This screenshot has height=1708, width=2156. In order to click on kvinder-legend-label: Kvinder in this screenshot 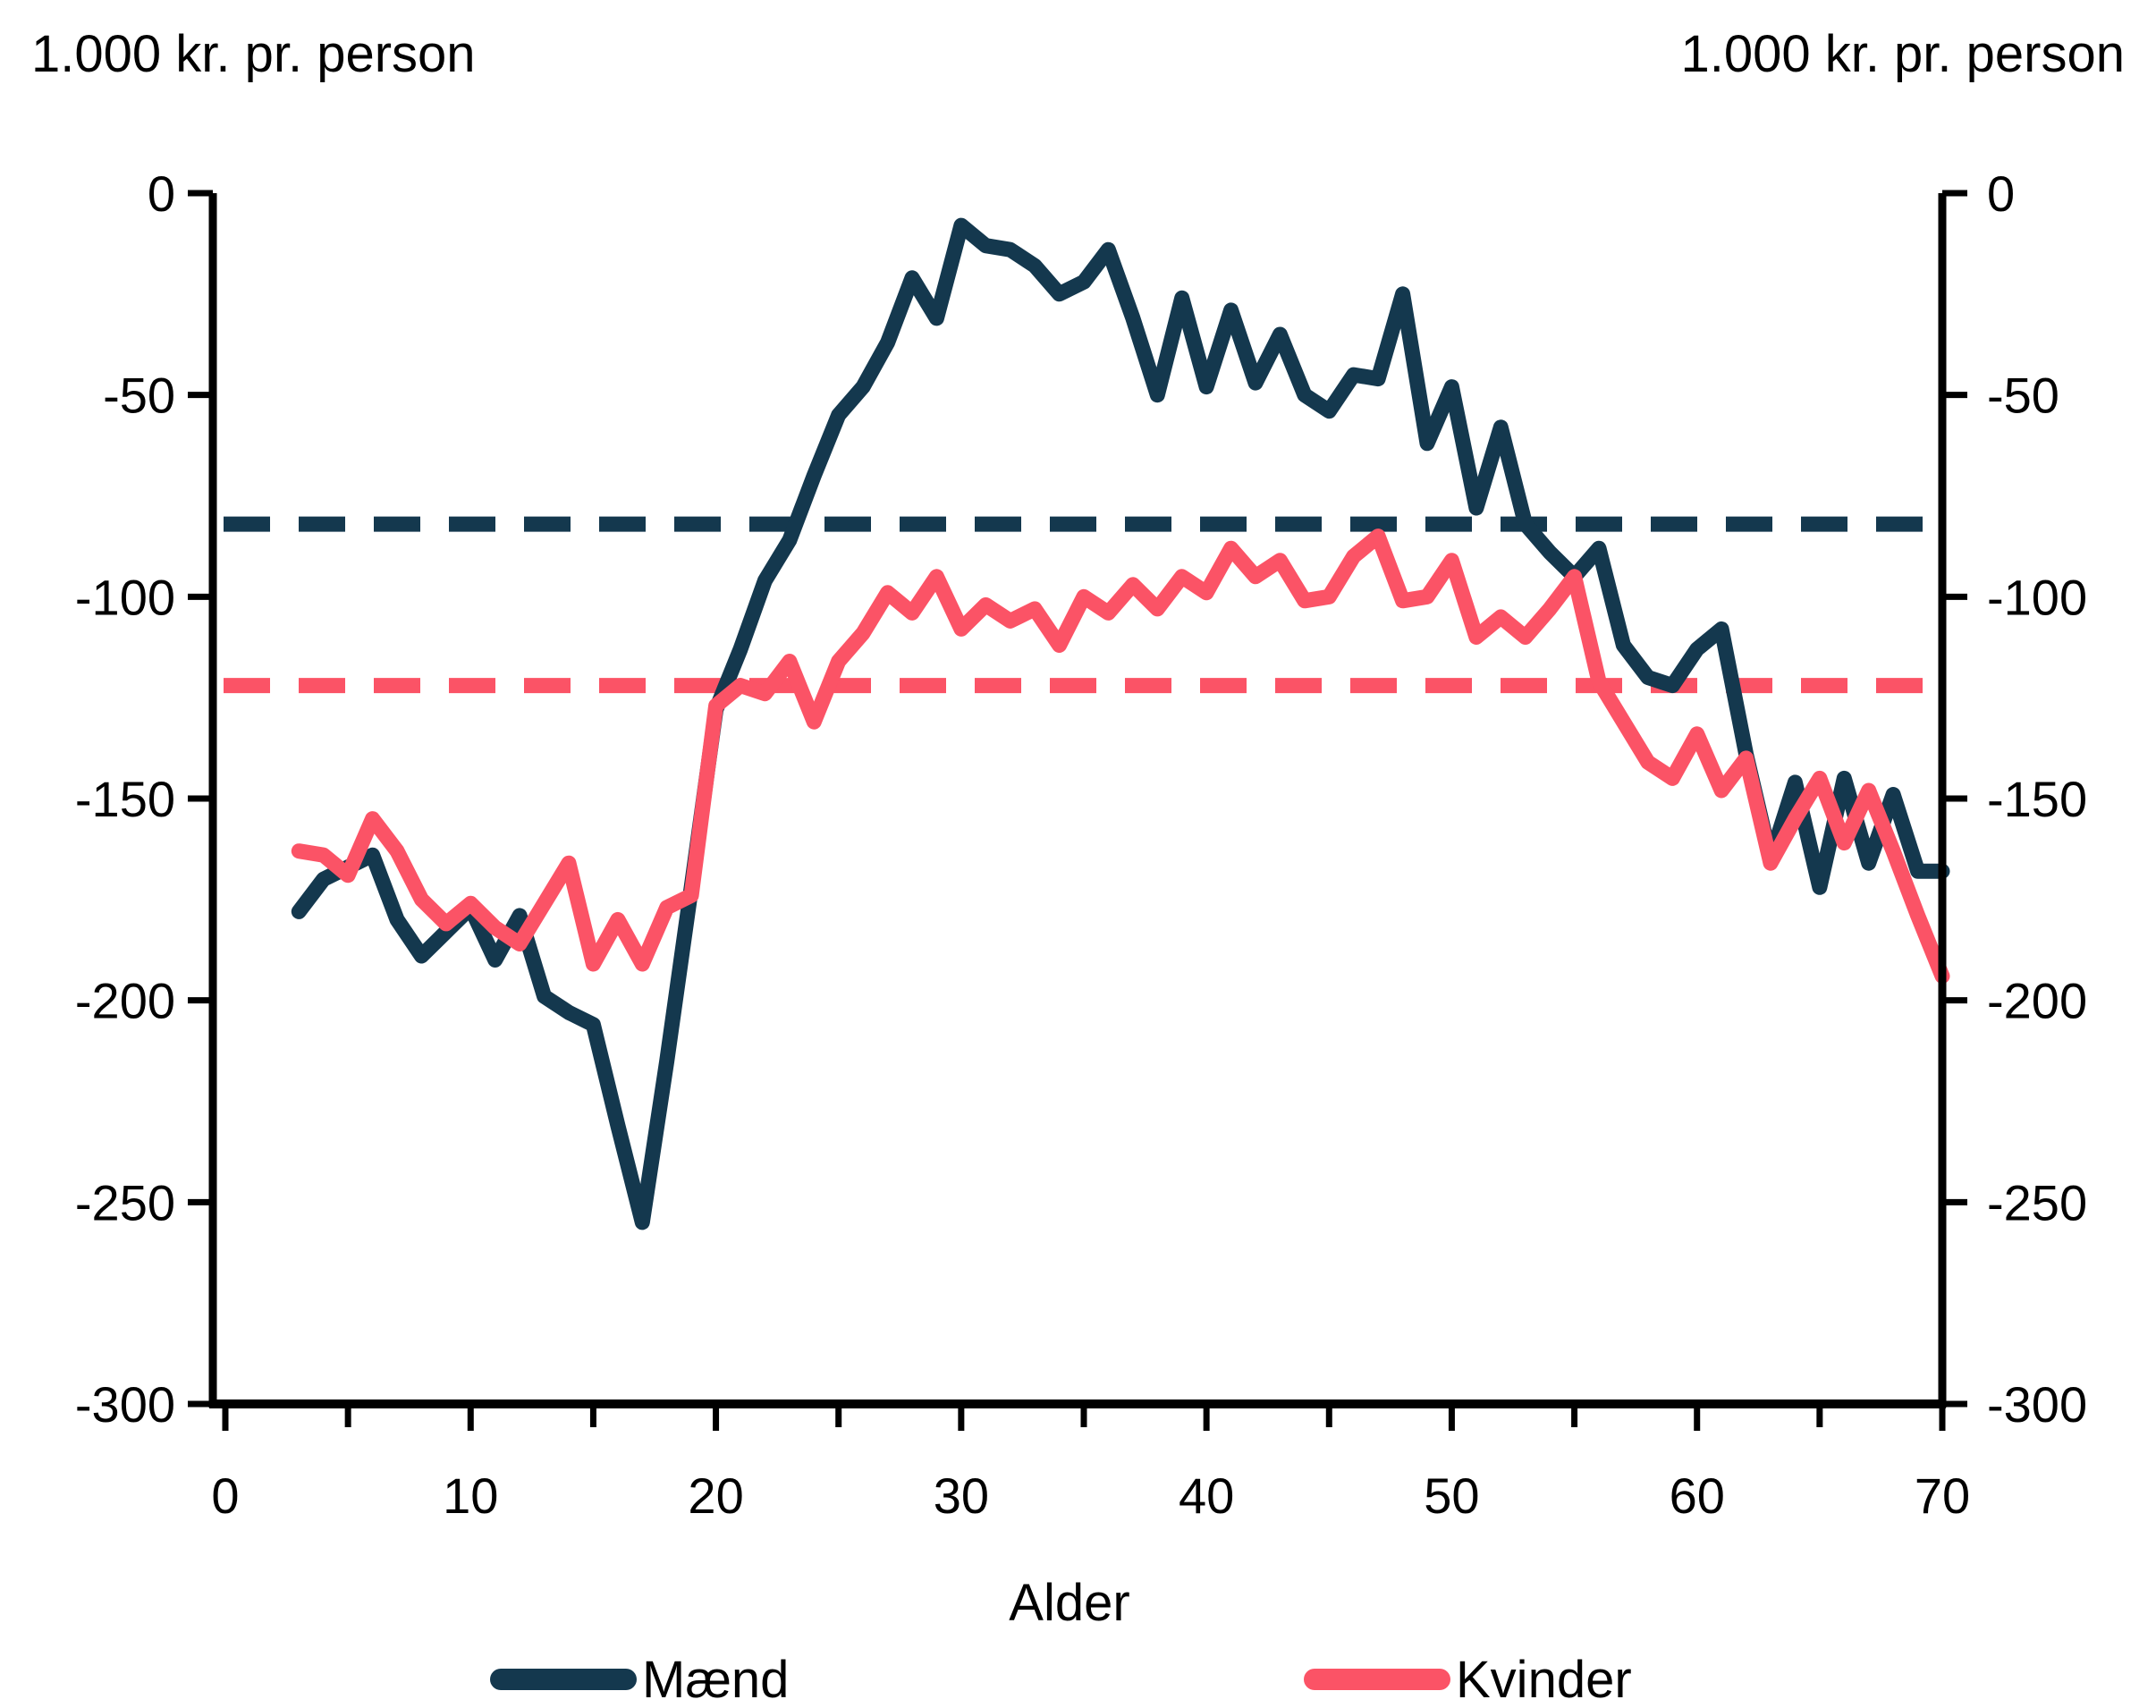, I will do `click(1544, 1679)`.